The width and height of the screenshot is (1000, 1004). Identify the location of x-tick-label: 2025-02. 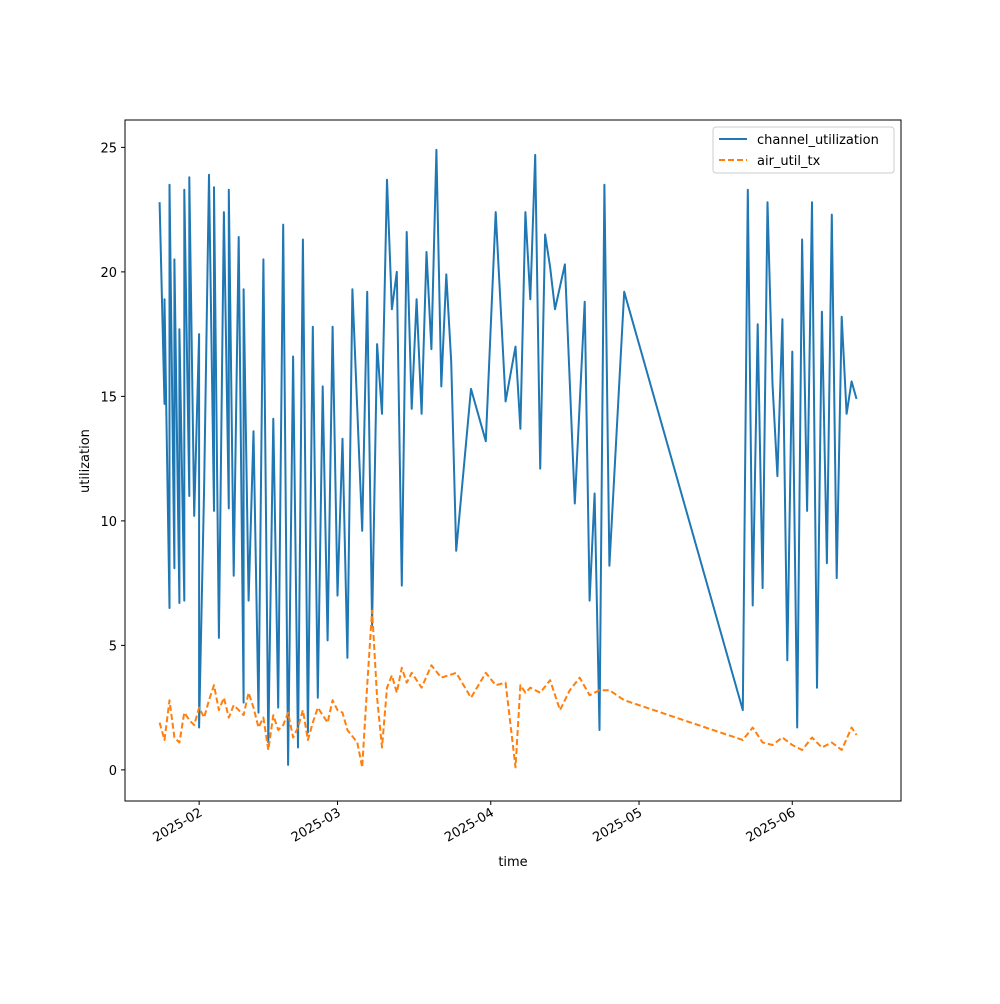
(178, 825).